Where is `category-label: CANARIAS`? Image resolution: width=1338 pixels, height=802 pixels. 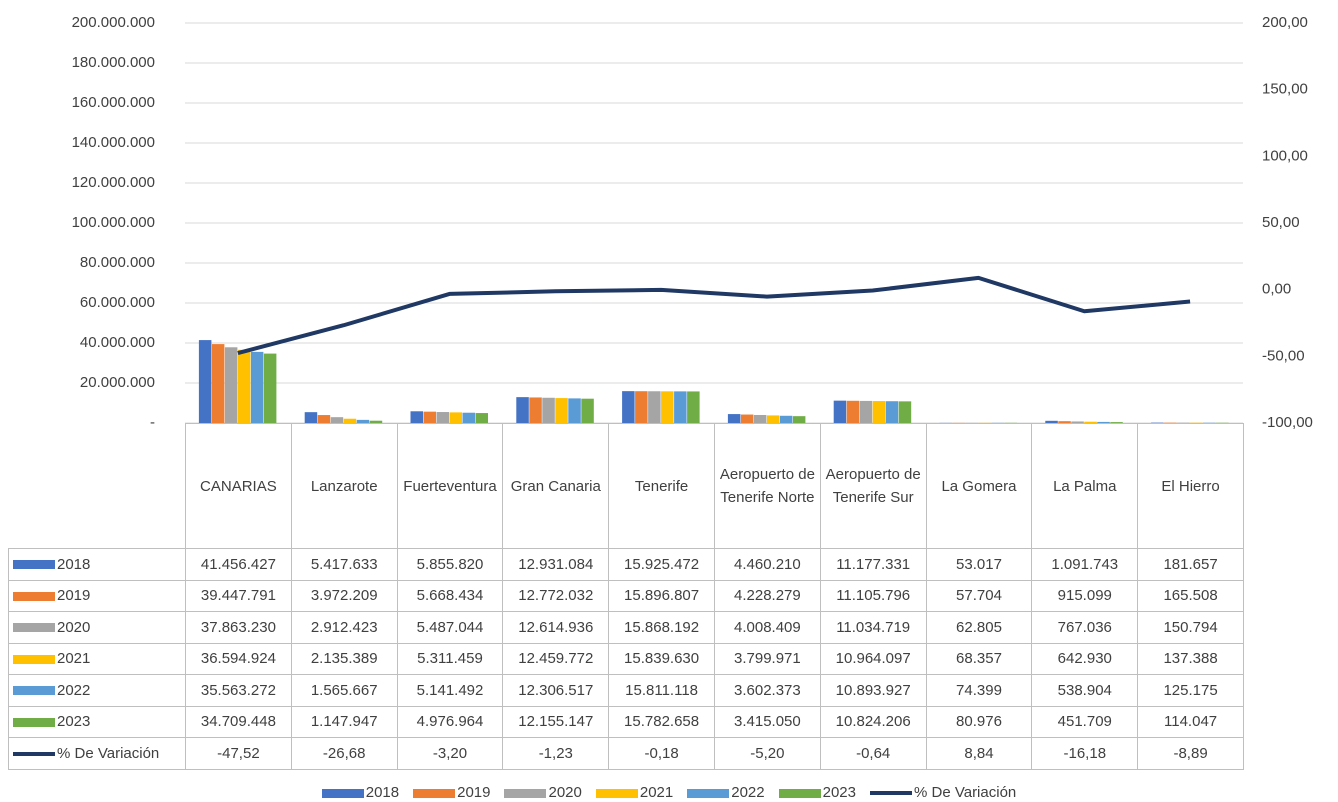 category-label: CANARIAS is located at coordinates (238, 486).